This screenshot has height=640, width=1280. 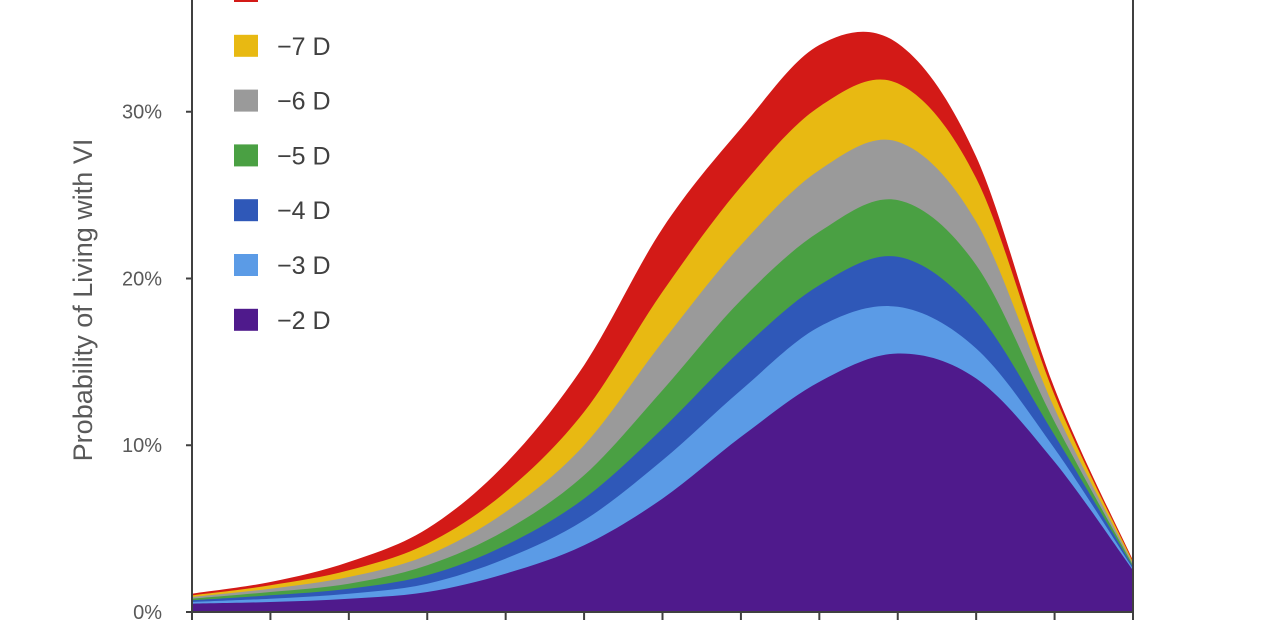 What do you see at coordinates (662, 616) in the screenshot?
I see `x-tick-marks` at bounding box center [662, 616].